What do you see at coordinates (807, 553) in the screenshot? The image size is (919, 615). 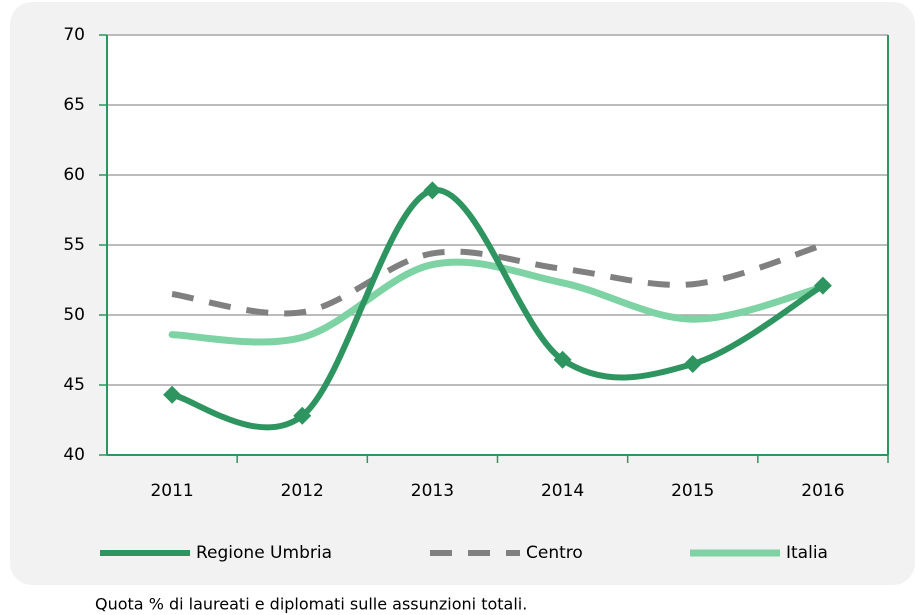 I see `legend-label: Italia` at bounding box center [807, 553].